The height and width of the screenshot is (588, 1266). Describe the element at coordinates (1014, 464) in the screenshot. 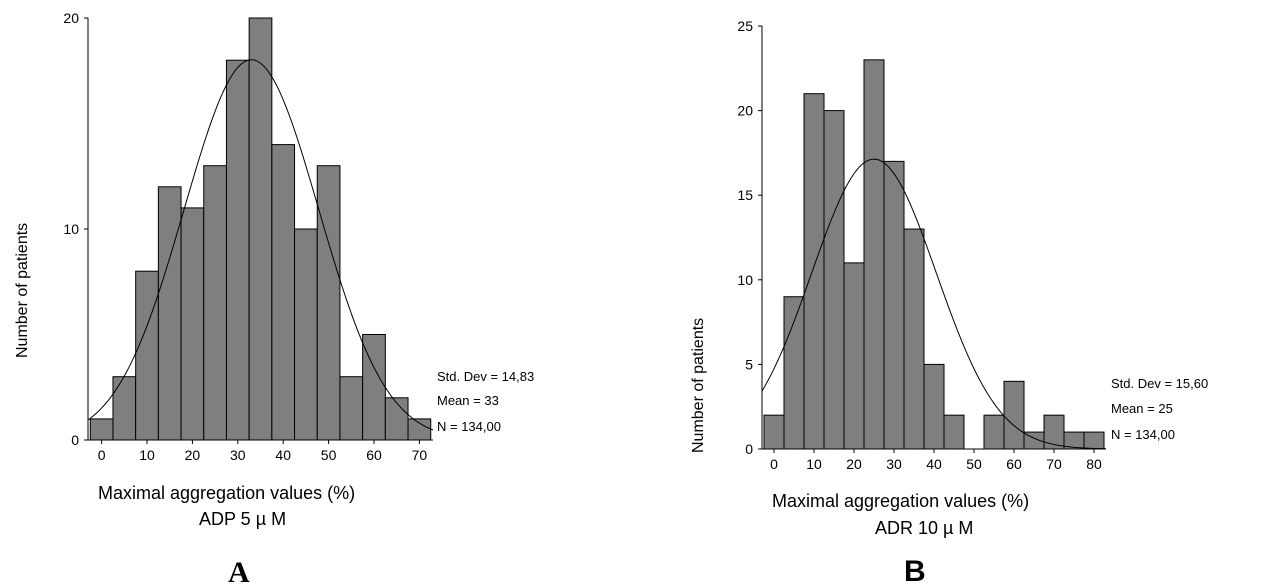

I see `panel-b-x-tick-label: 60` at that location.